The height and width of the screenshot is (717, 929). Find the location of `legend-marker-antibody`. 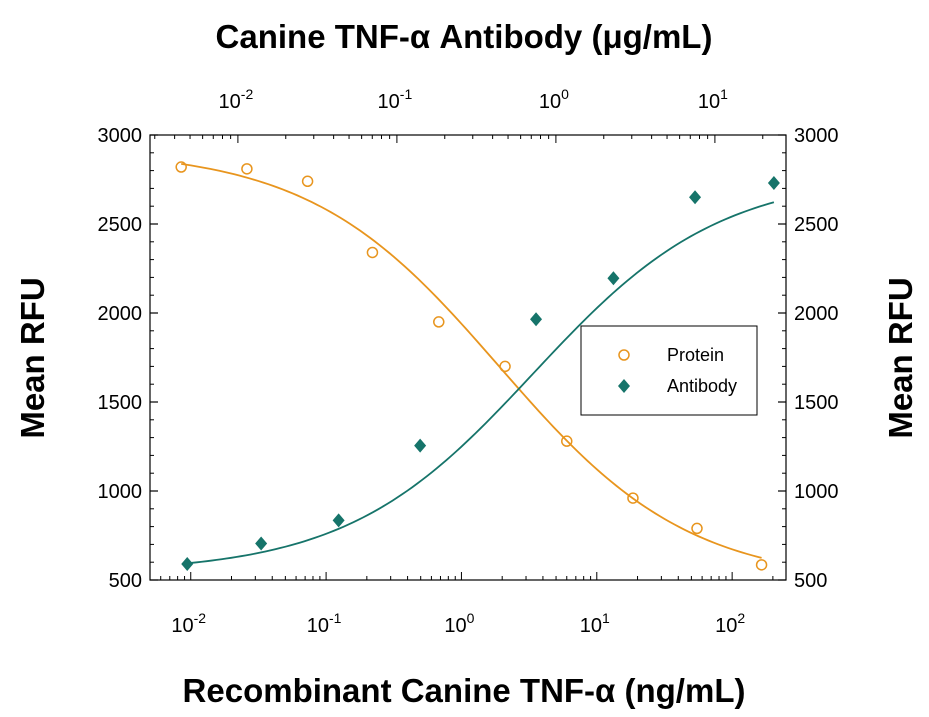

legend-marker-antibody is located at coordinates (624, 386).